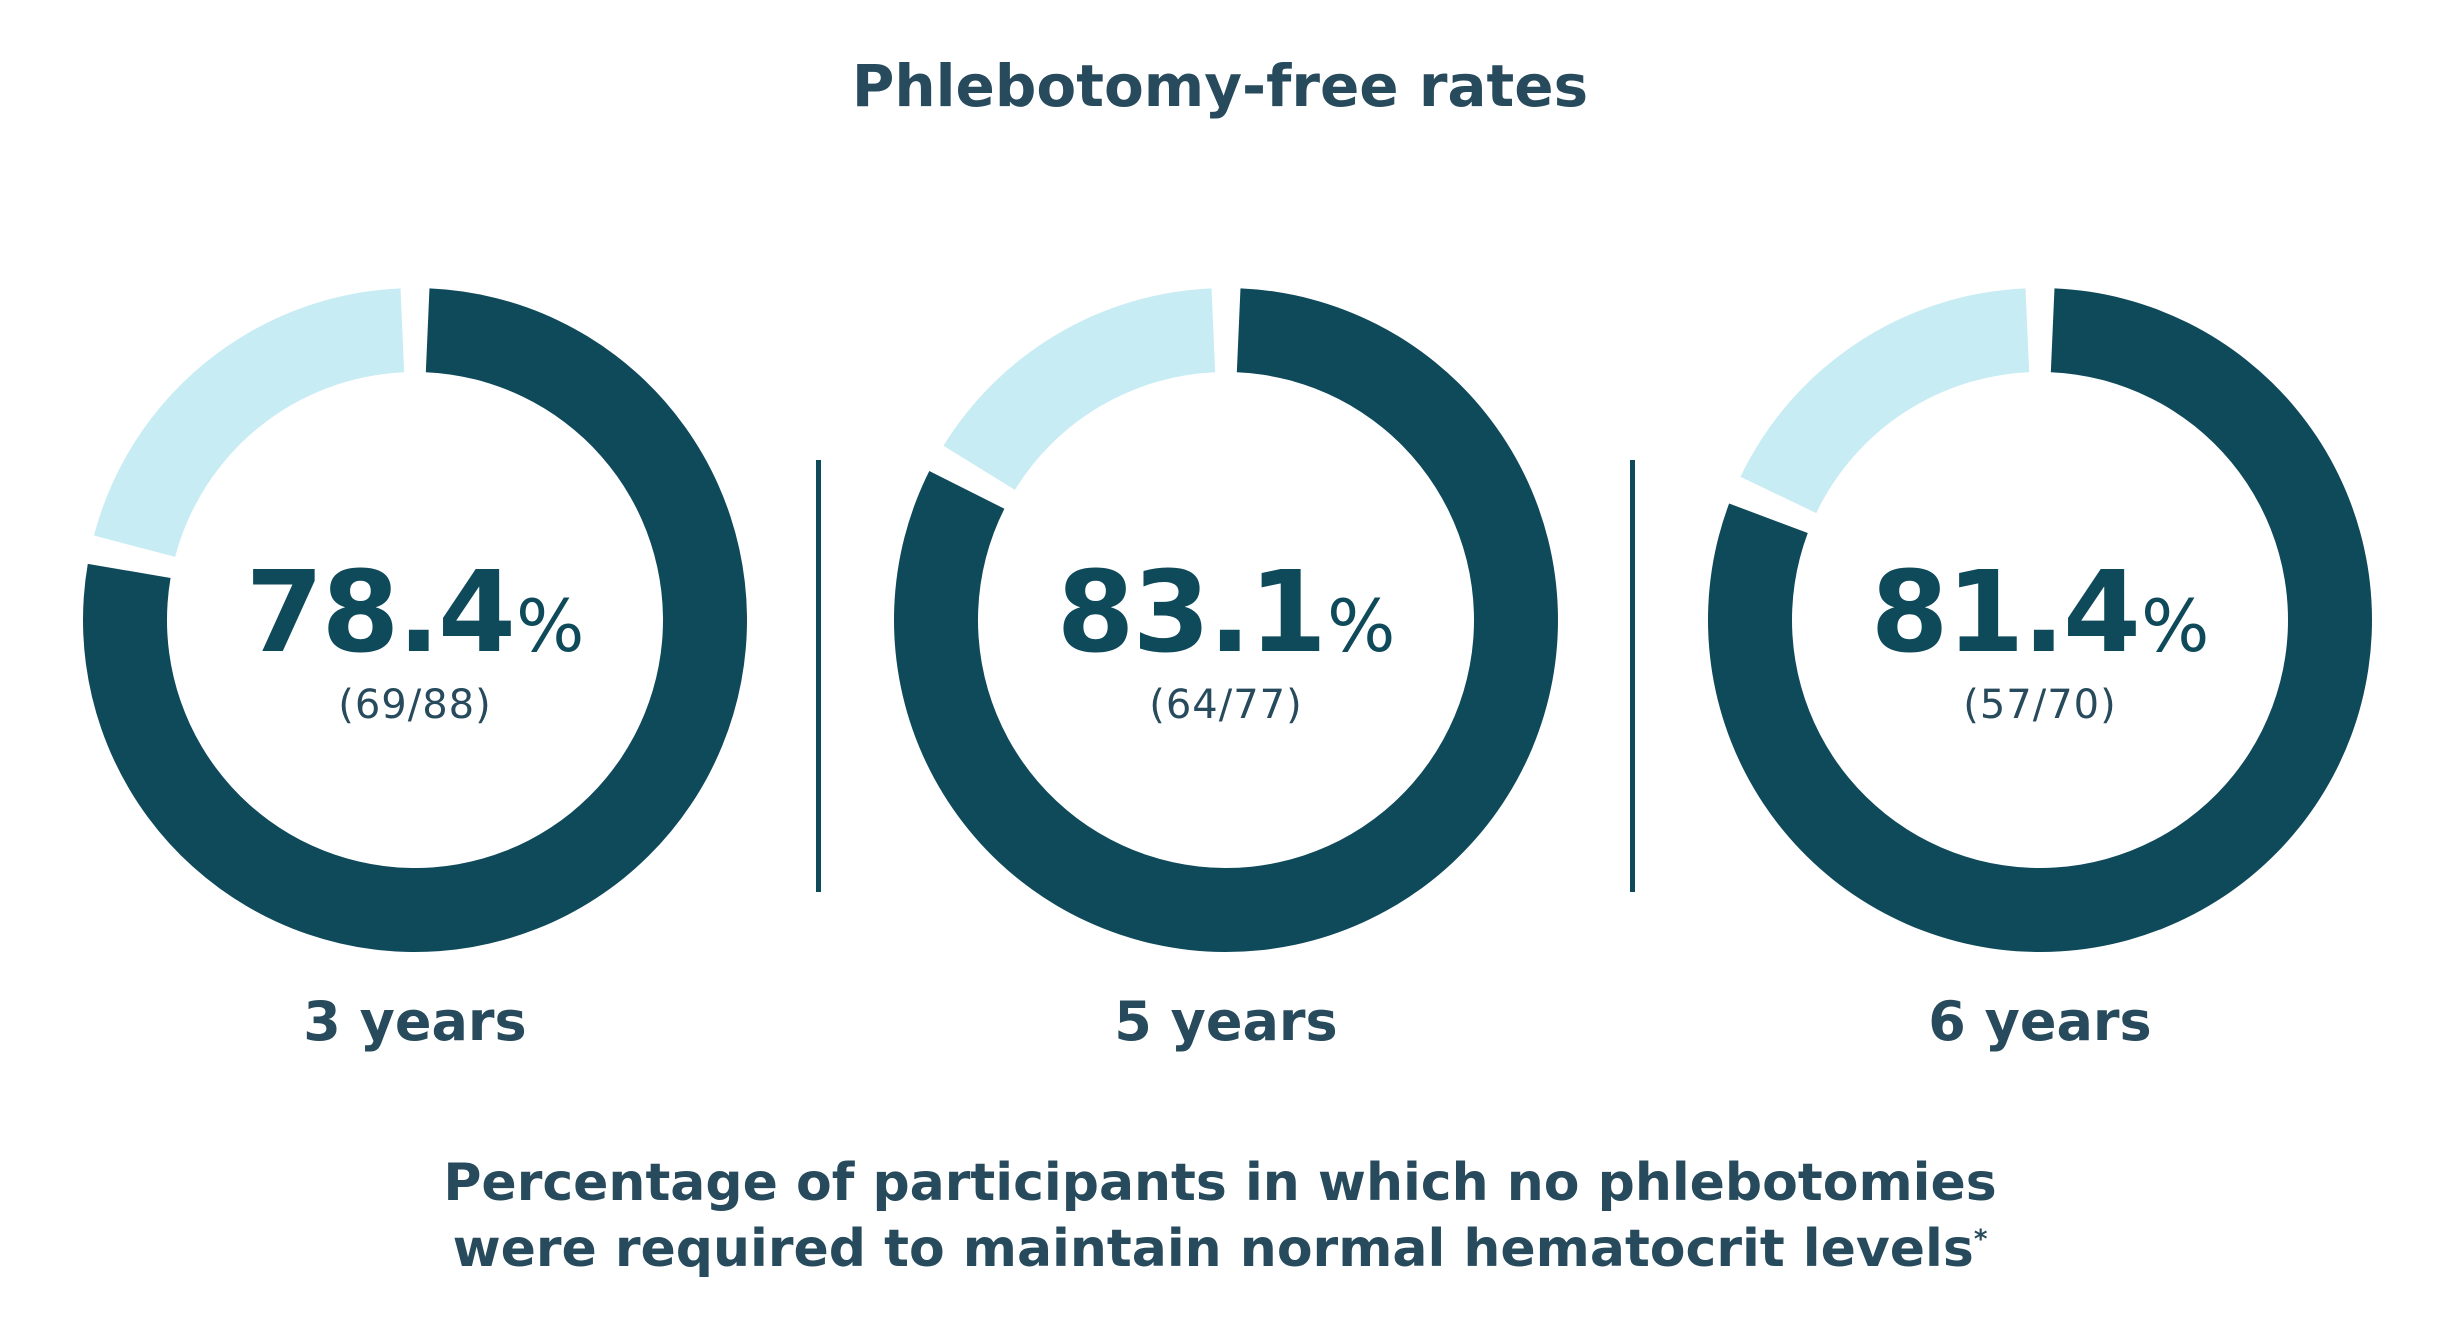 This screenshot has width=2440, height=1332. What do you see at coordinates (380, 613) in the screenshot?
I see `percentage-number: 78.4` at bounding box center [380, 613].